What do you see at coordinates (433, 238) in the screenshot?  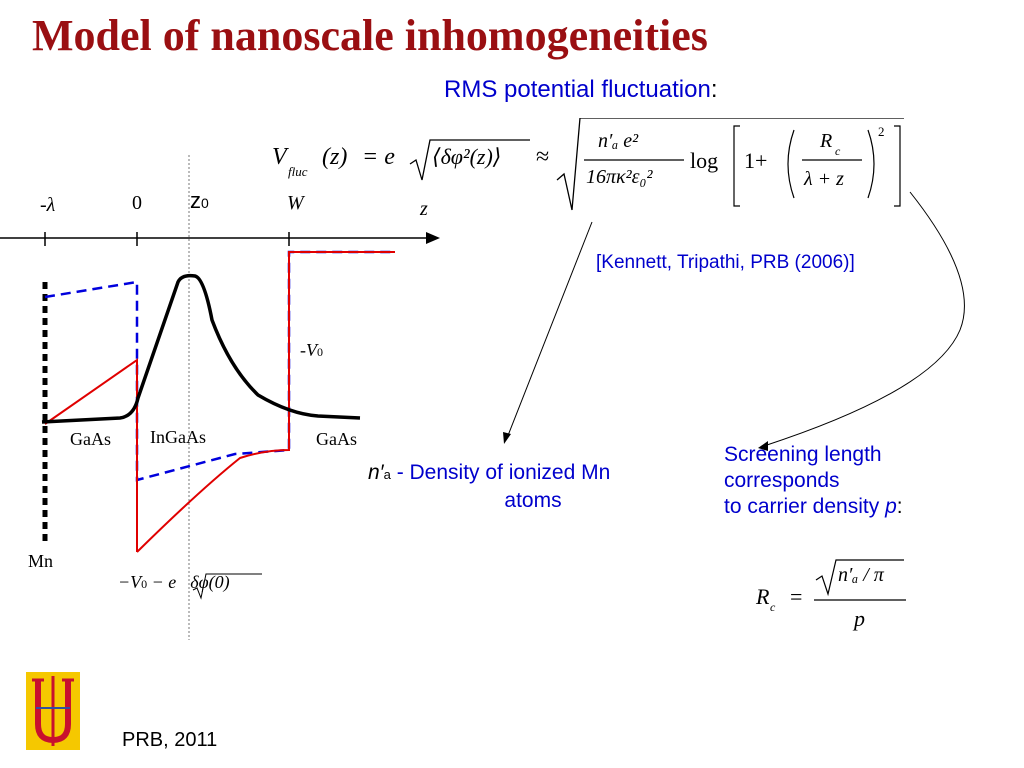 I see `z-axis-arrow` at bounding box center [433, 238].